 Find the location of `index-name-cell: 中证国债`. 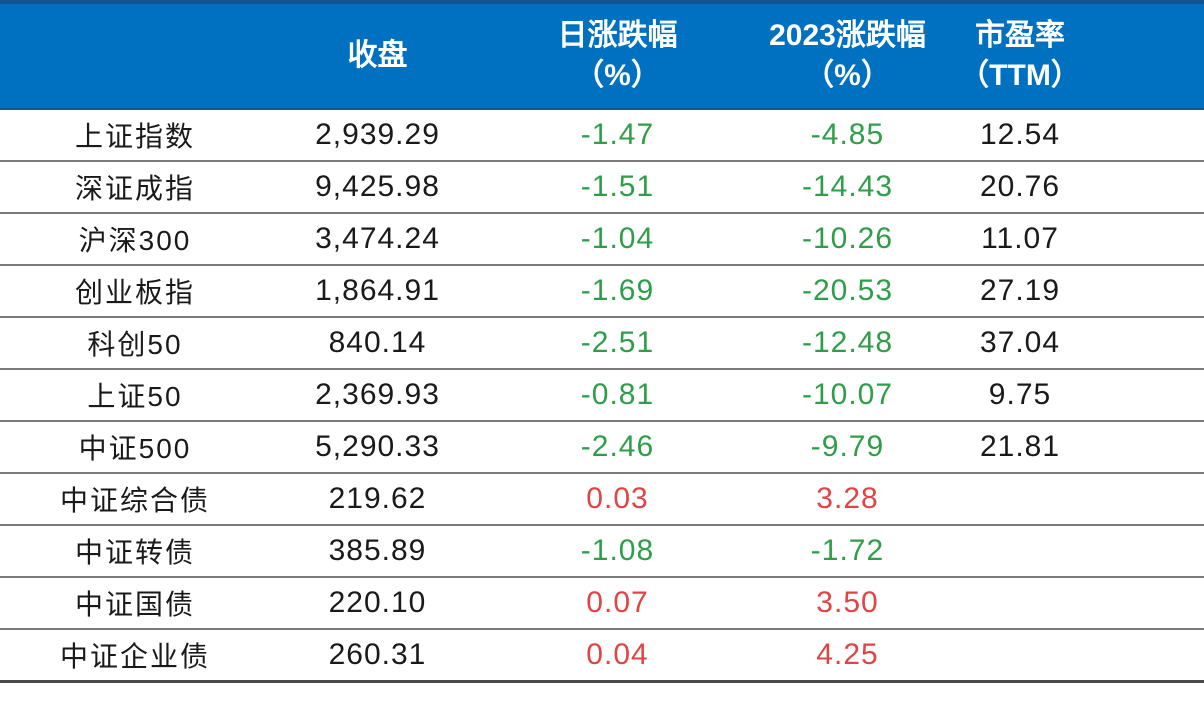

index-name-cell: 中证国债 is located at coordinates (135, 603).